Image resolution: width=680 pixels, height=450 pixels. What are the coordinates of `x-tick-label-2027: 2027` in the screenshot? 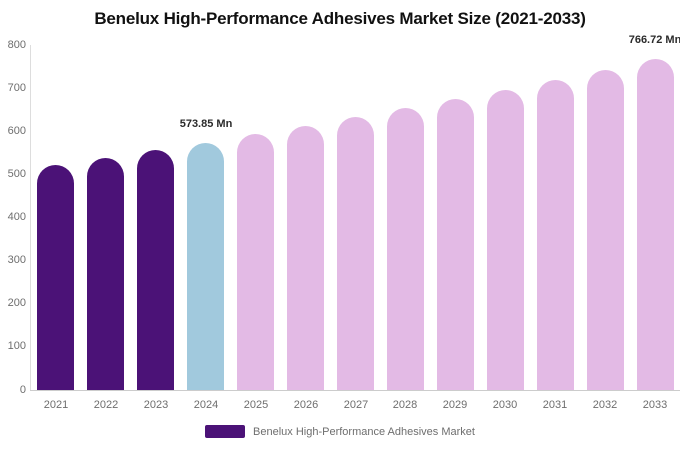 It's located at (356, 405).